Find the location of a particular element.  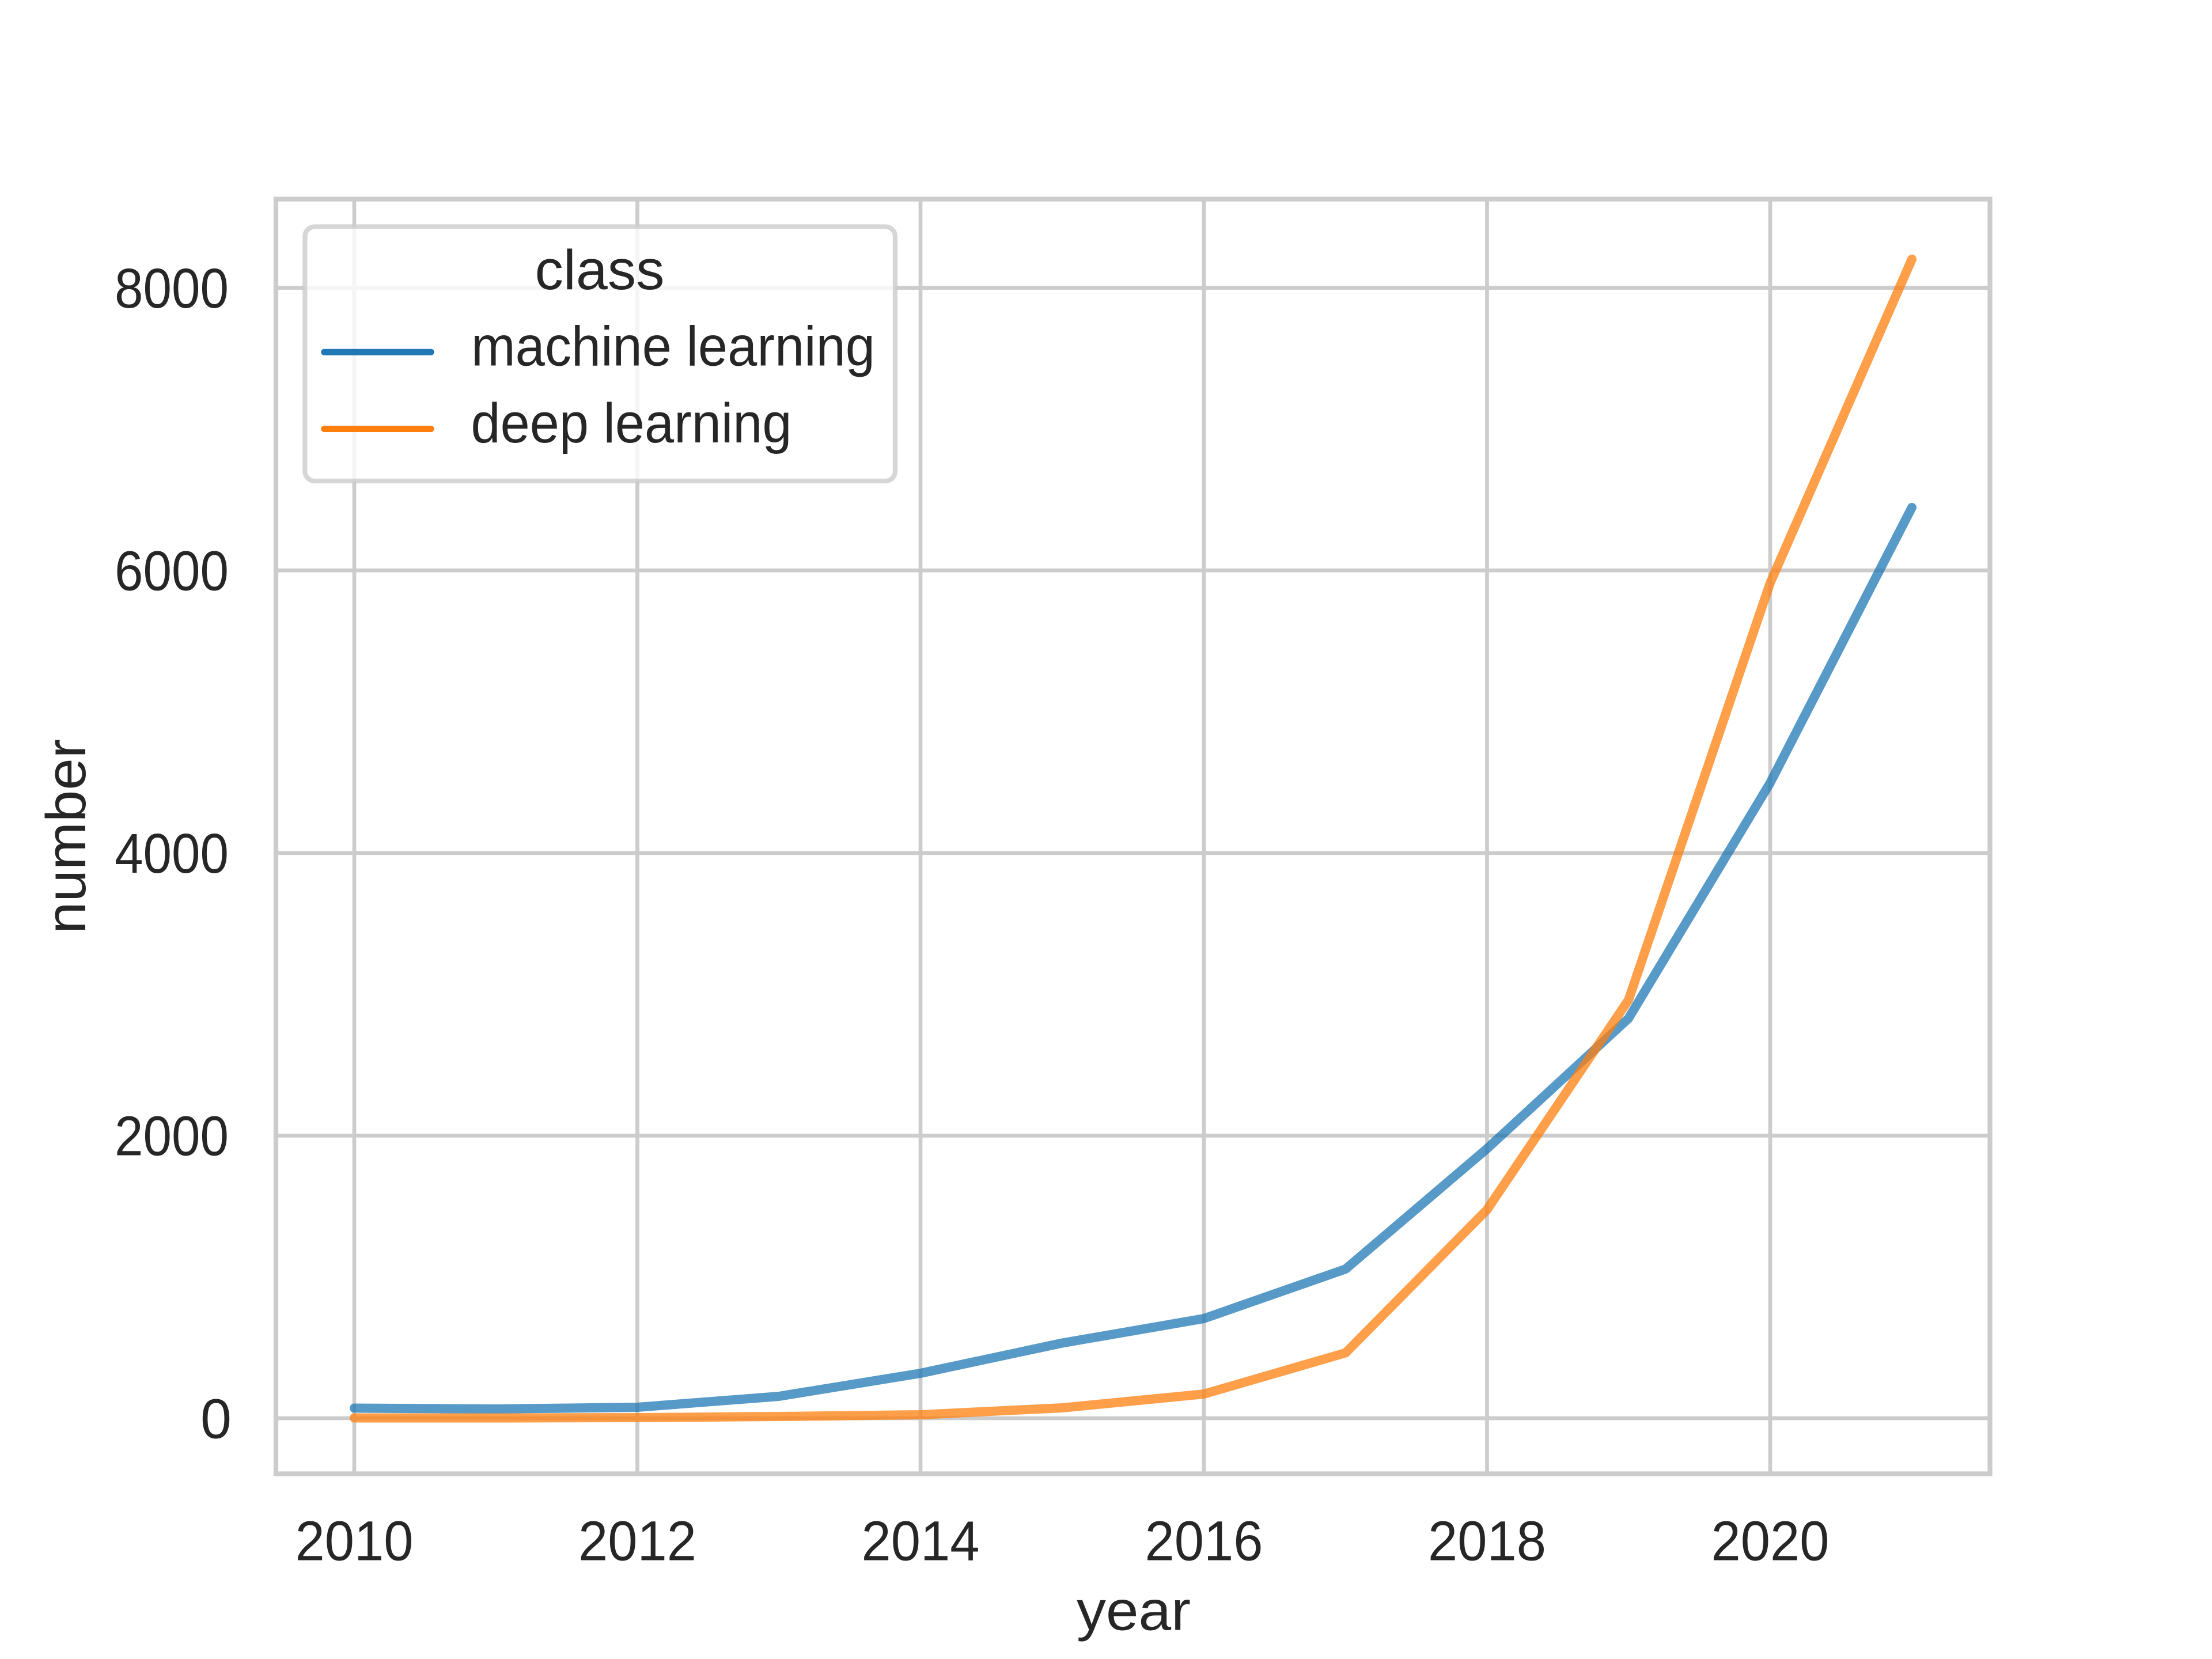

svg-text: 0 is located at coordinates (216, 1418).